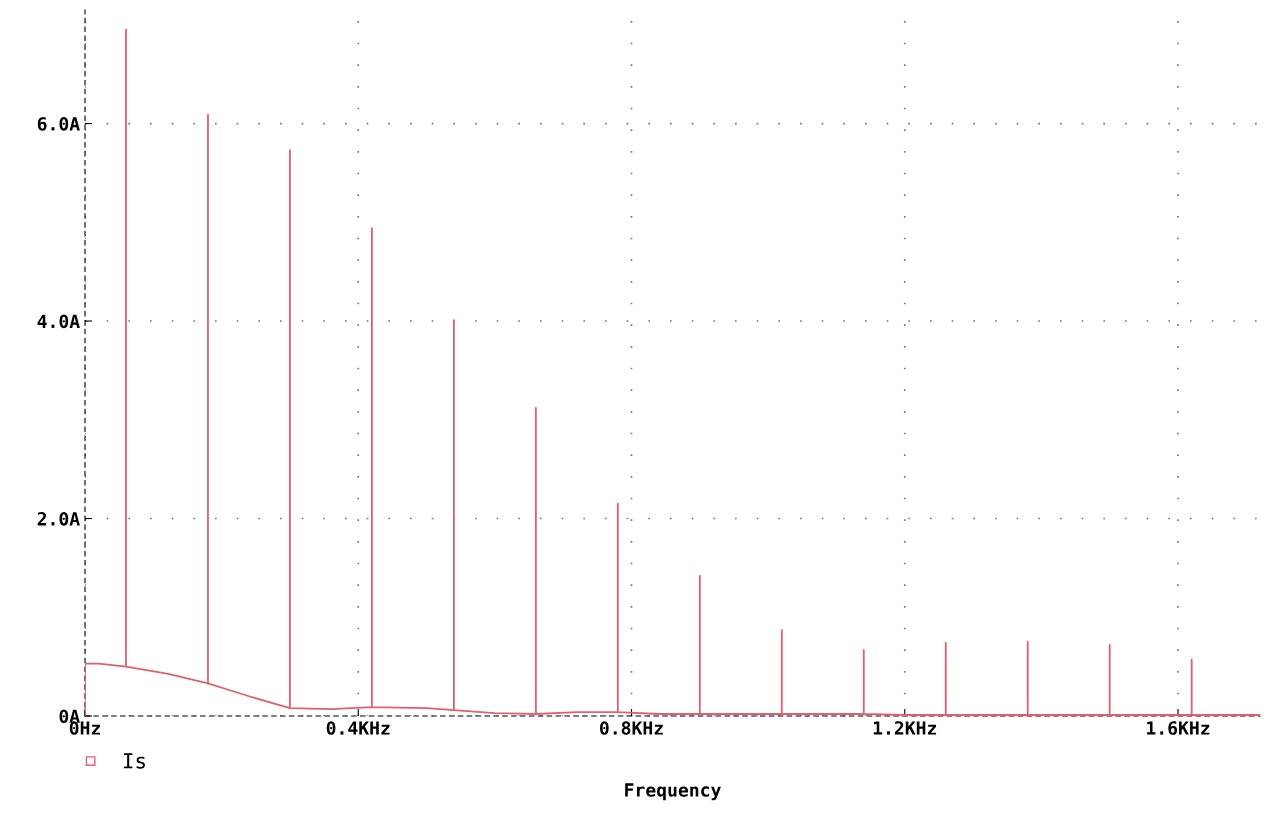 This screenshot has width=1265, height=822. What do you see at coordinates (673, 792) in the screenshot?
I see `x-axis-title: Frequency` at bounding box center [673, 792].